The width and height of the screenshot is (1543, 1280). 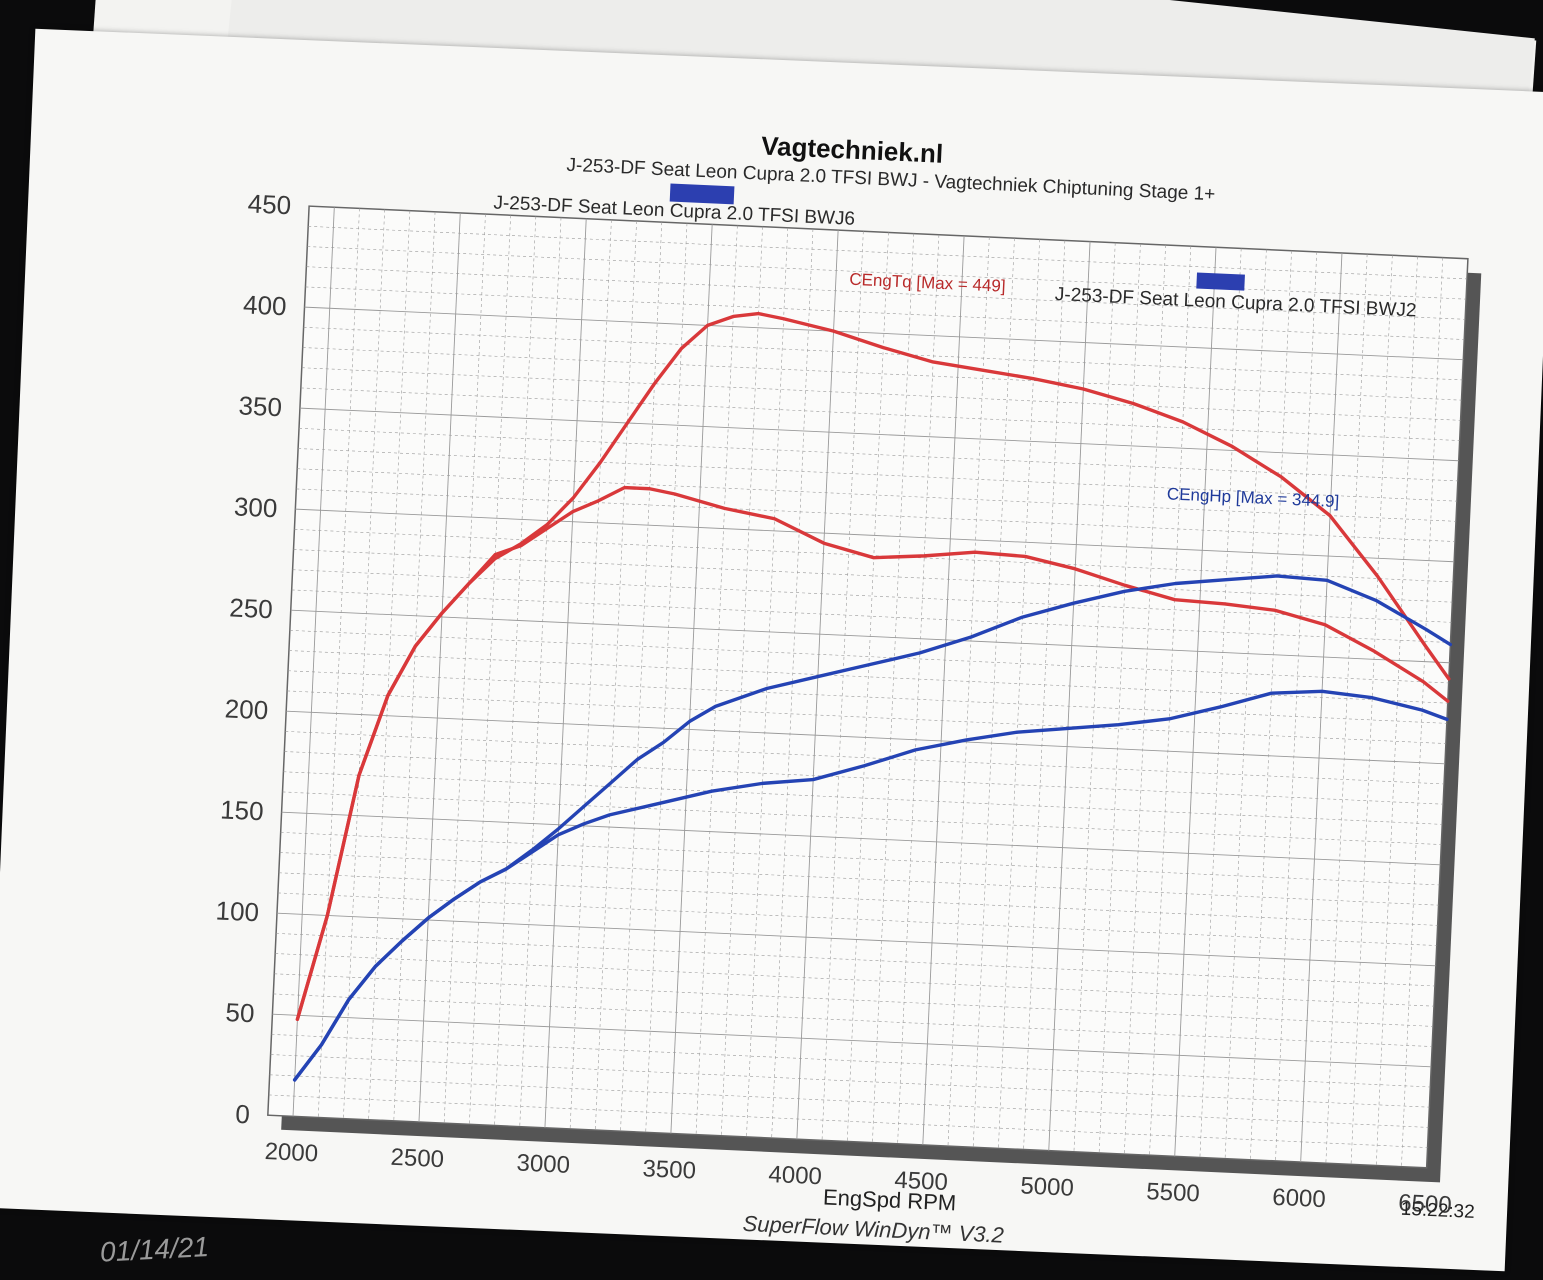 What do you see at coordinates (255, 507) in the screenshot?
I see `y-tick-label: 300` at bounding box center [255, 507].